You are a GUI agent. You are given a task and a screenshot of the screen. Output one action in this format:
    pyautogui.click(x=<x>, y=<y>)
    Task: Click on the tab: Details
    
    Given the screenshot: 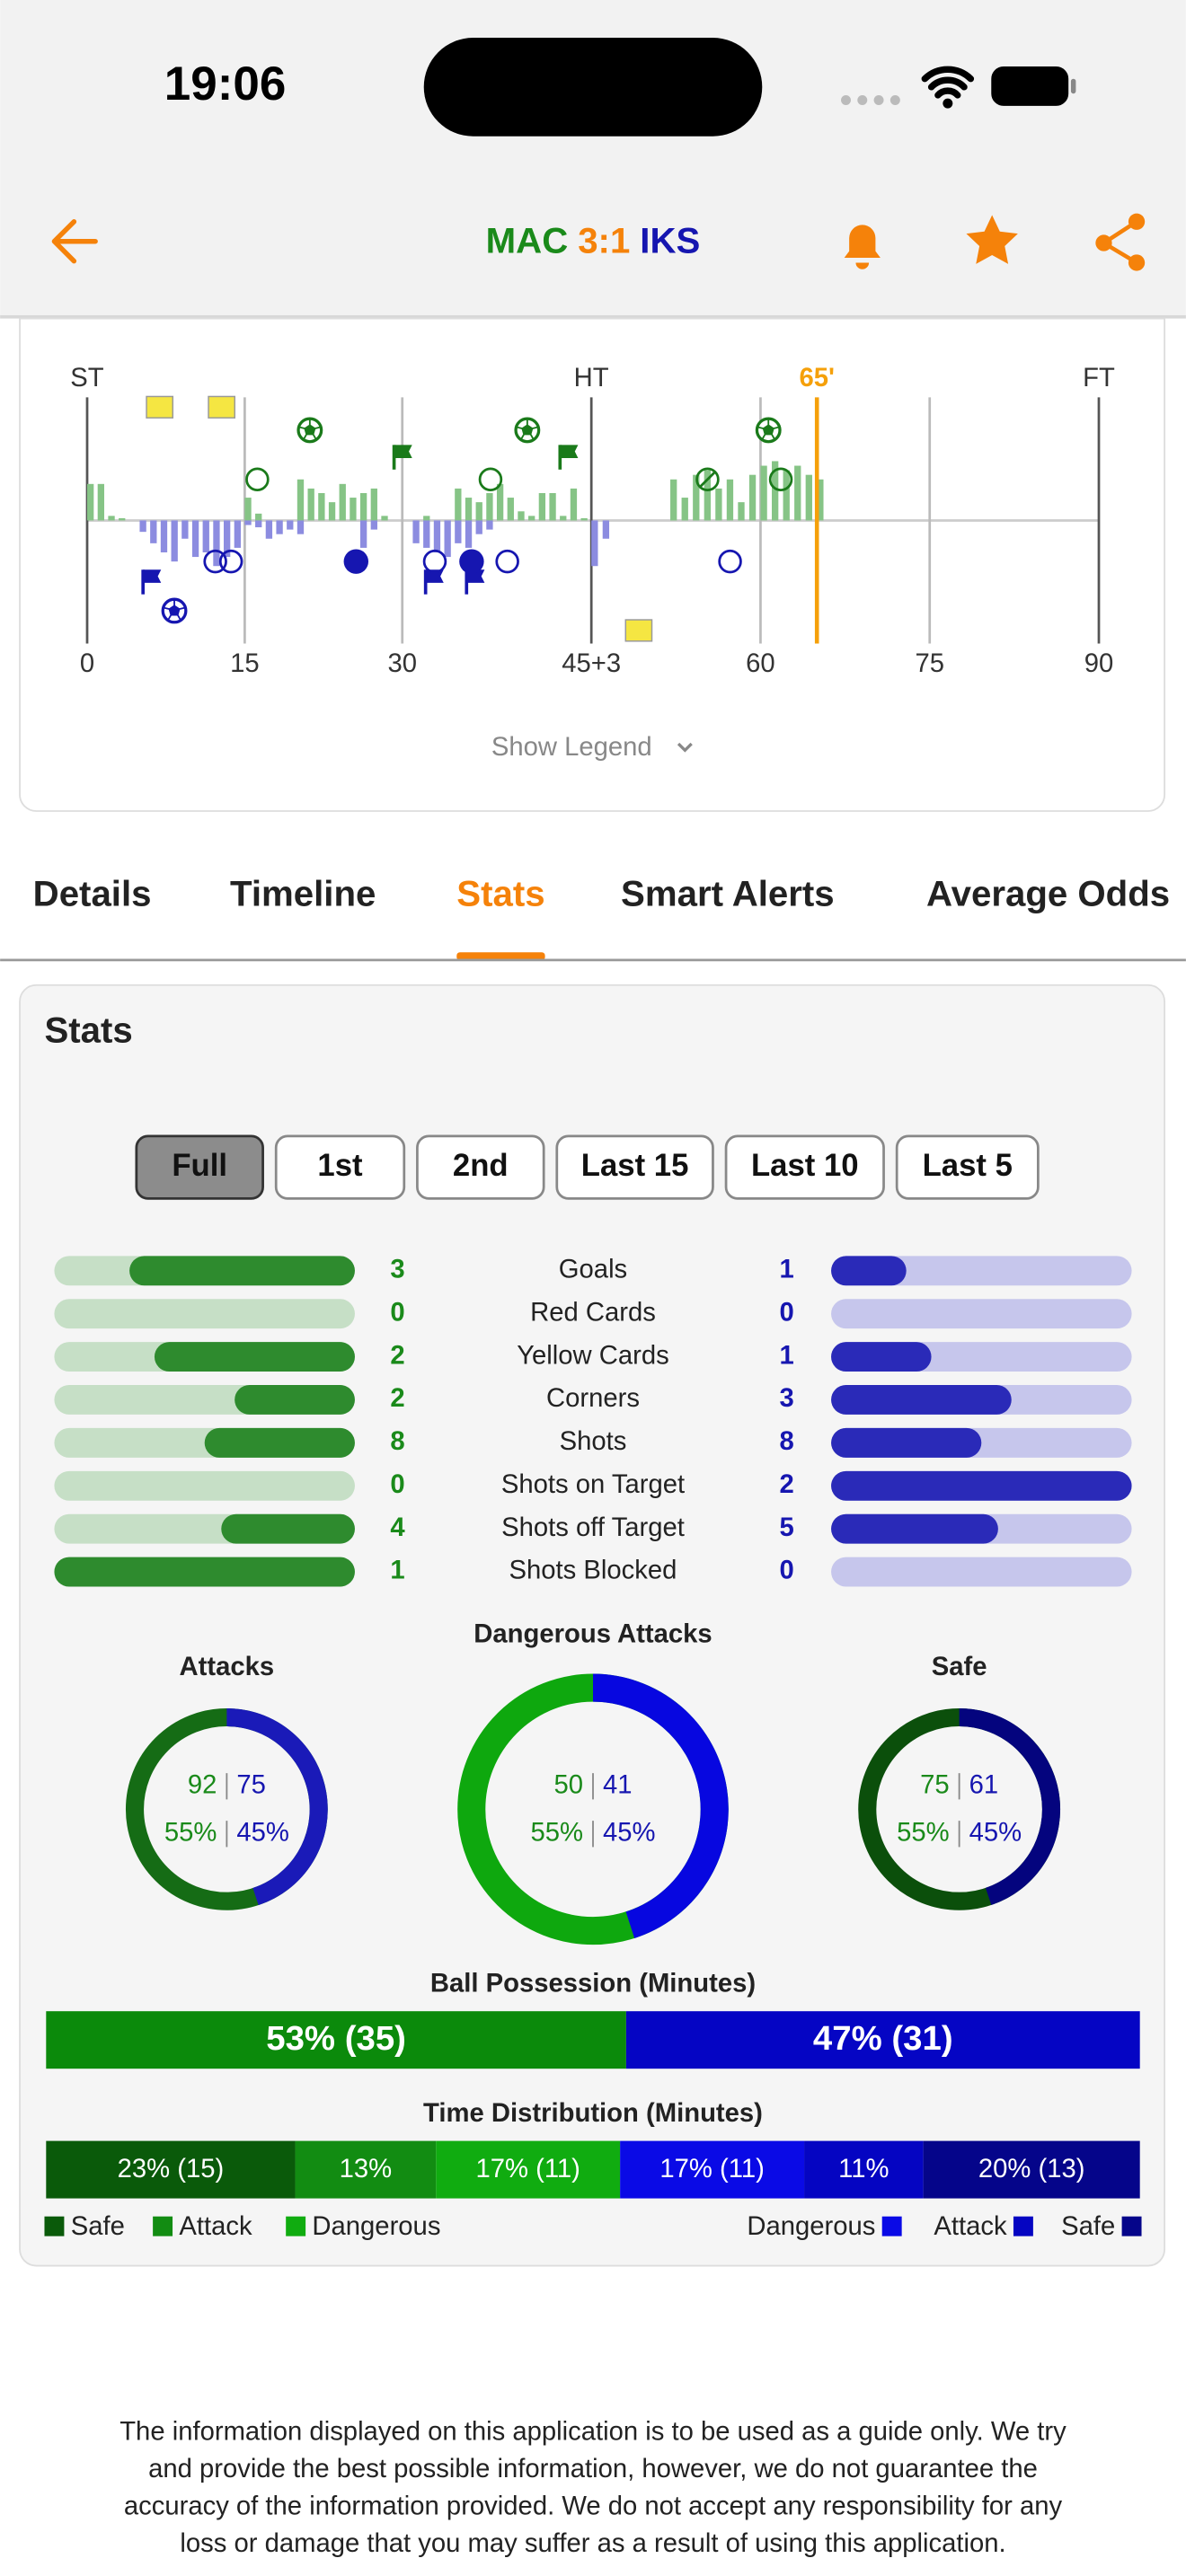 What is the action you would take?
    pyautogui.click(x=92, y=894)
    